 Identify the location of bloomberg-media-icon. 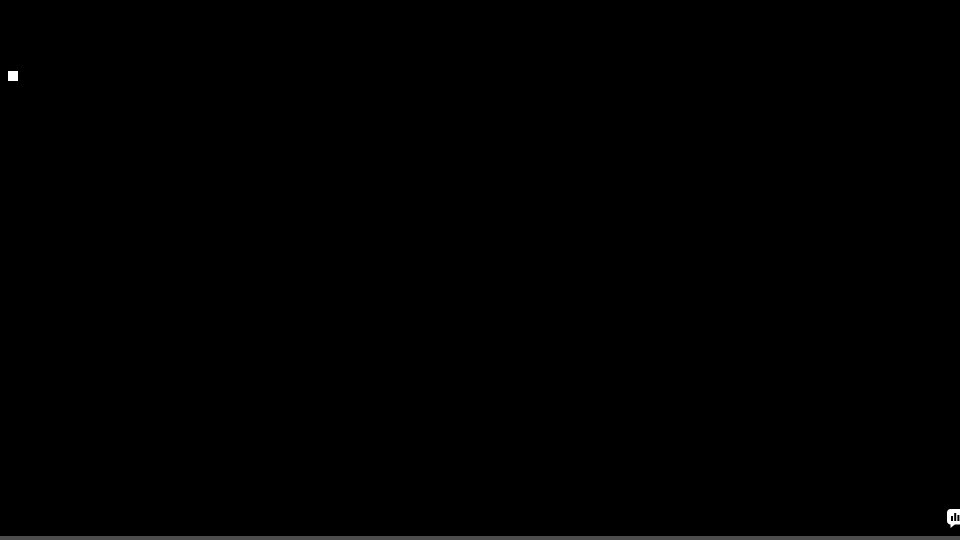
(953, 518).